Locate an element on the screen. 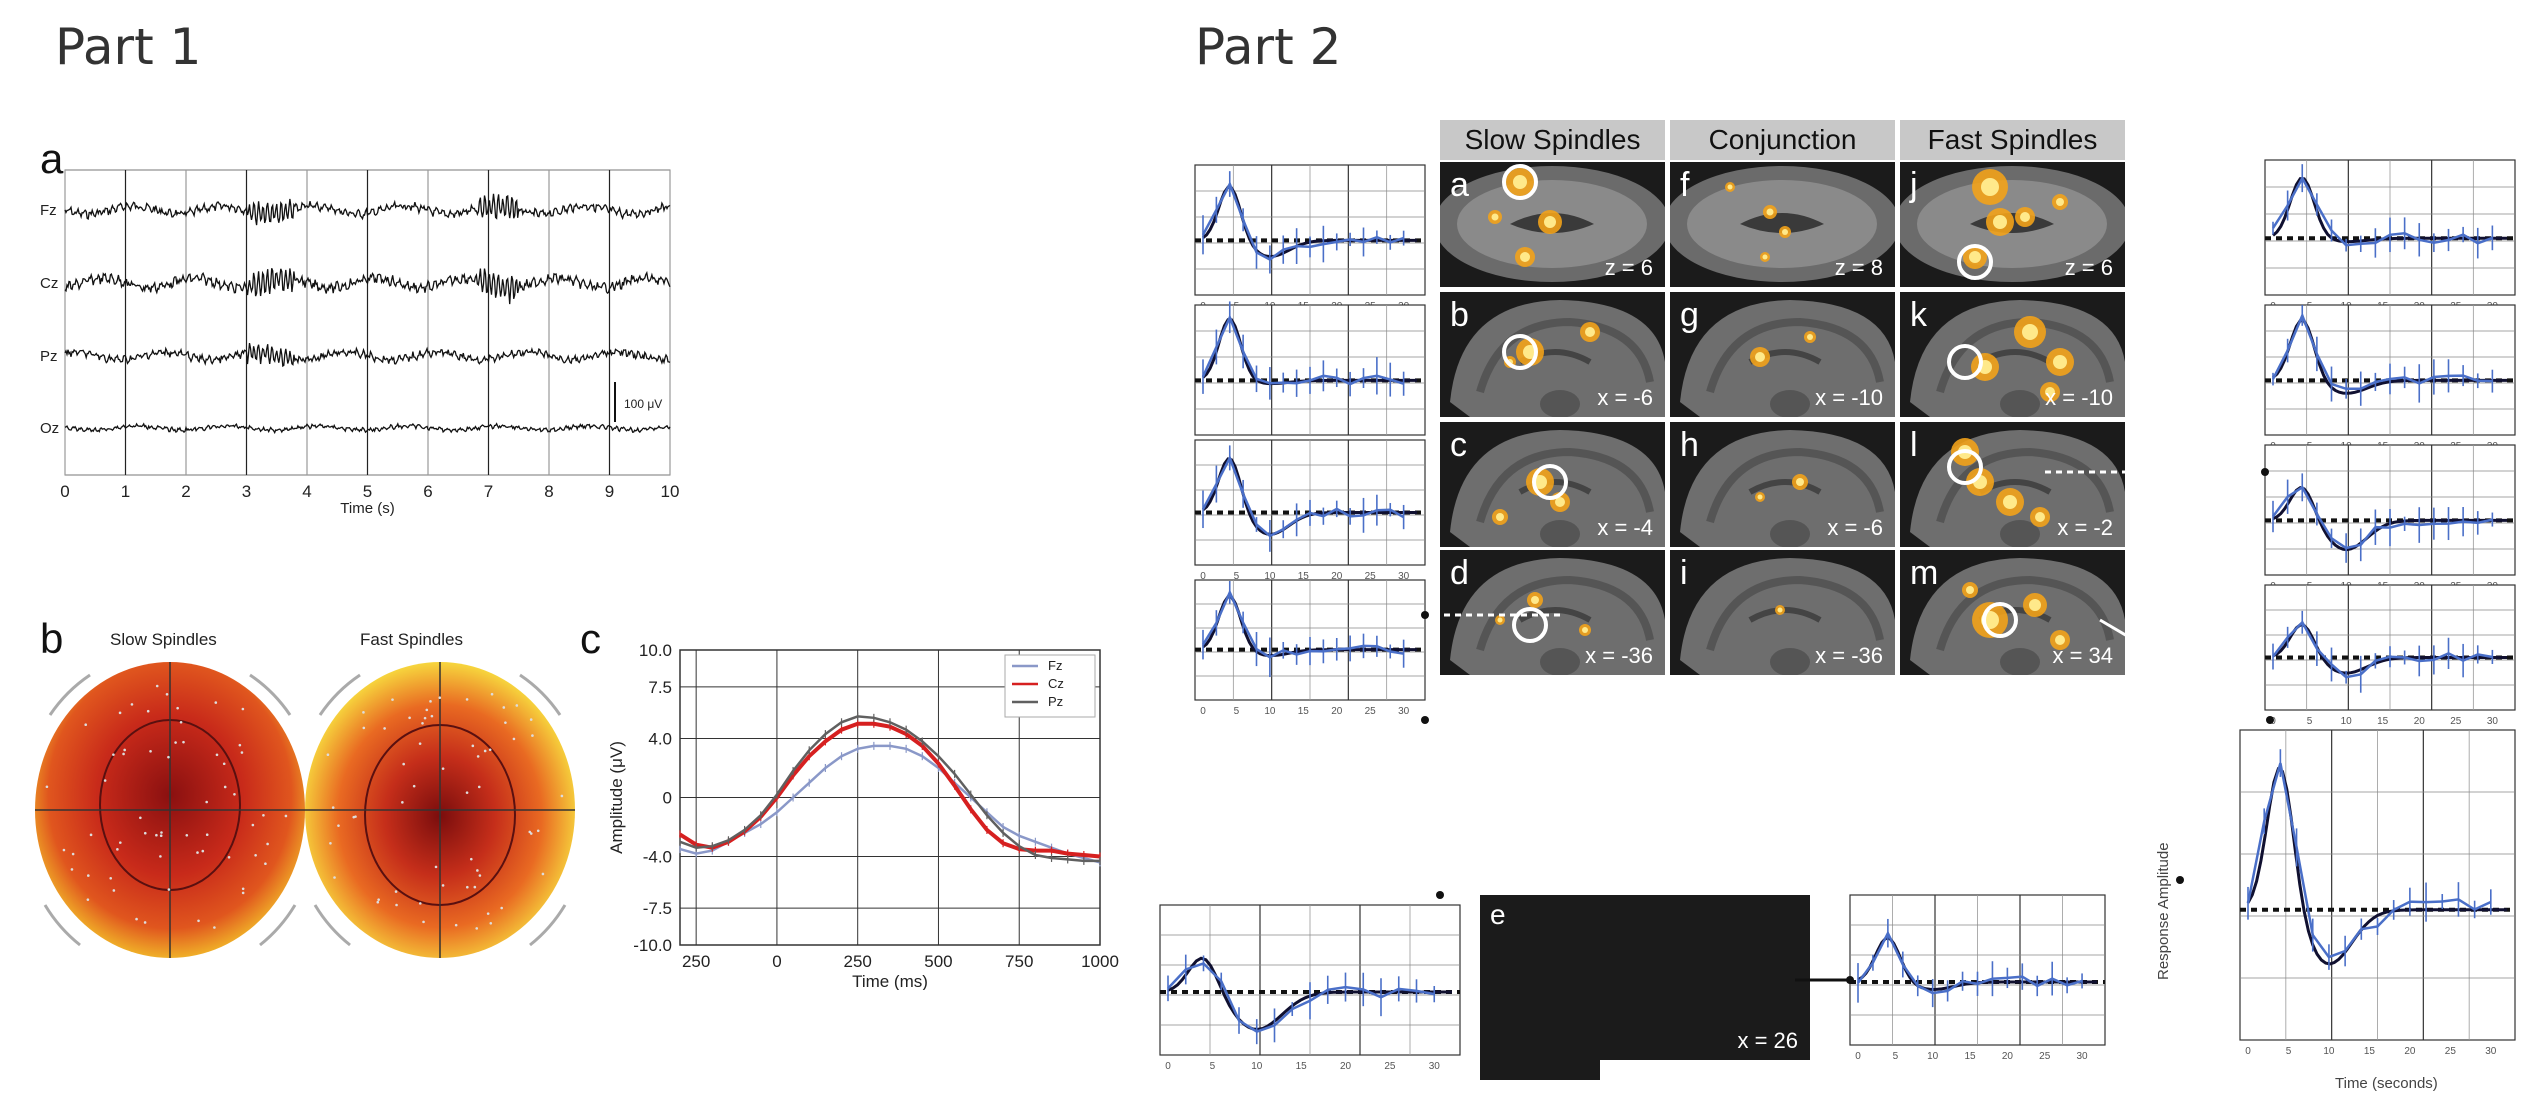 The width and height of the screenshot is (2529, 1108). eeg-trace-pz is located at coordinates (367, 355).